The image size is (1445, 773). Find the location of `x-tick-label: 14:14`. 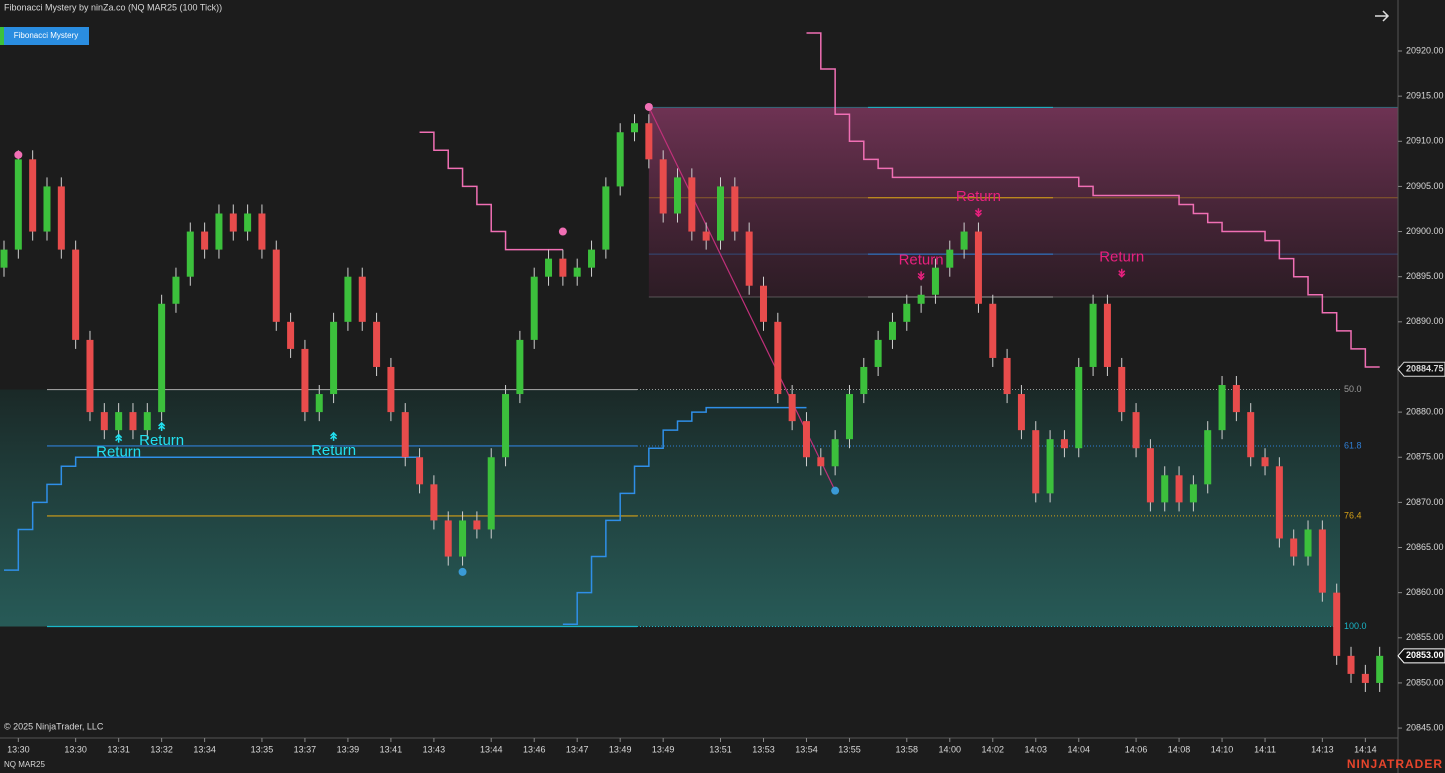

x-tick-label: 14:14 is located at coordinates (1365, 749).